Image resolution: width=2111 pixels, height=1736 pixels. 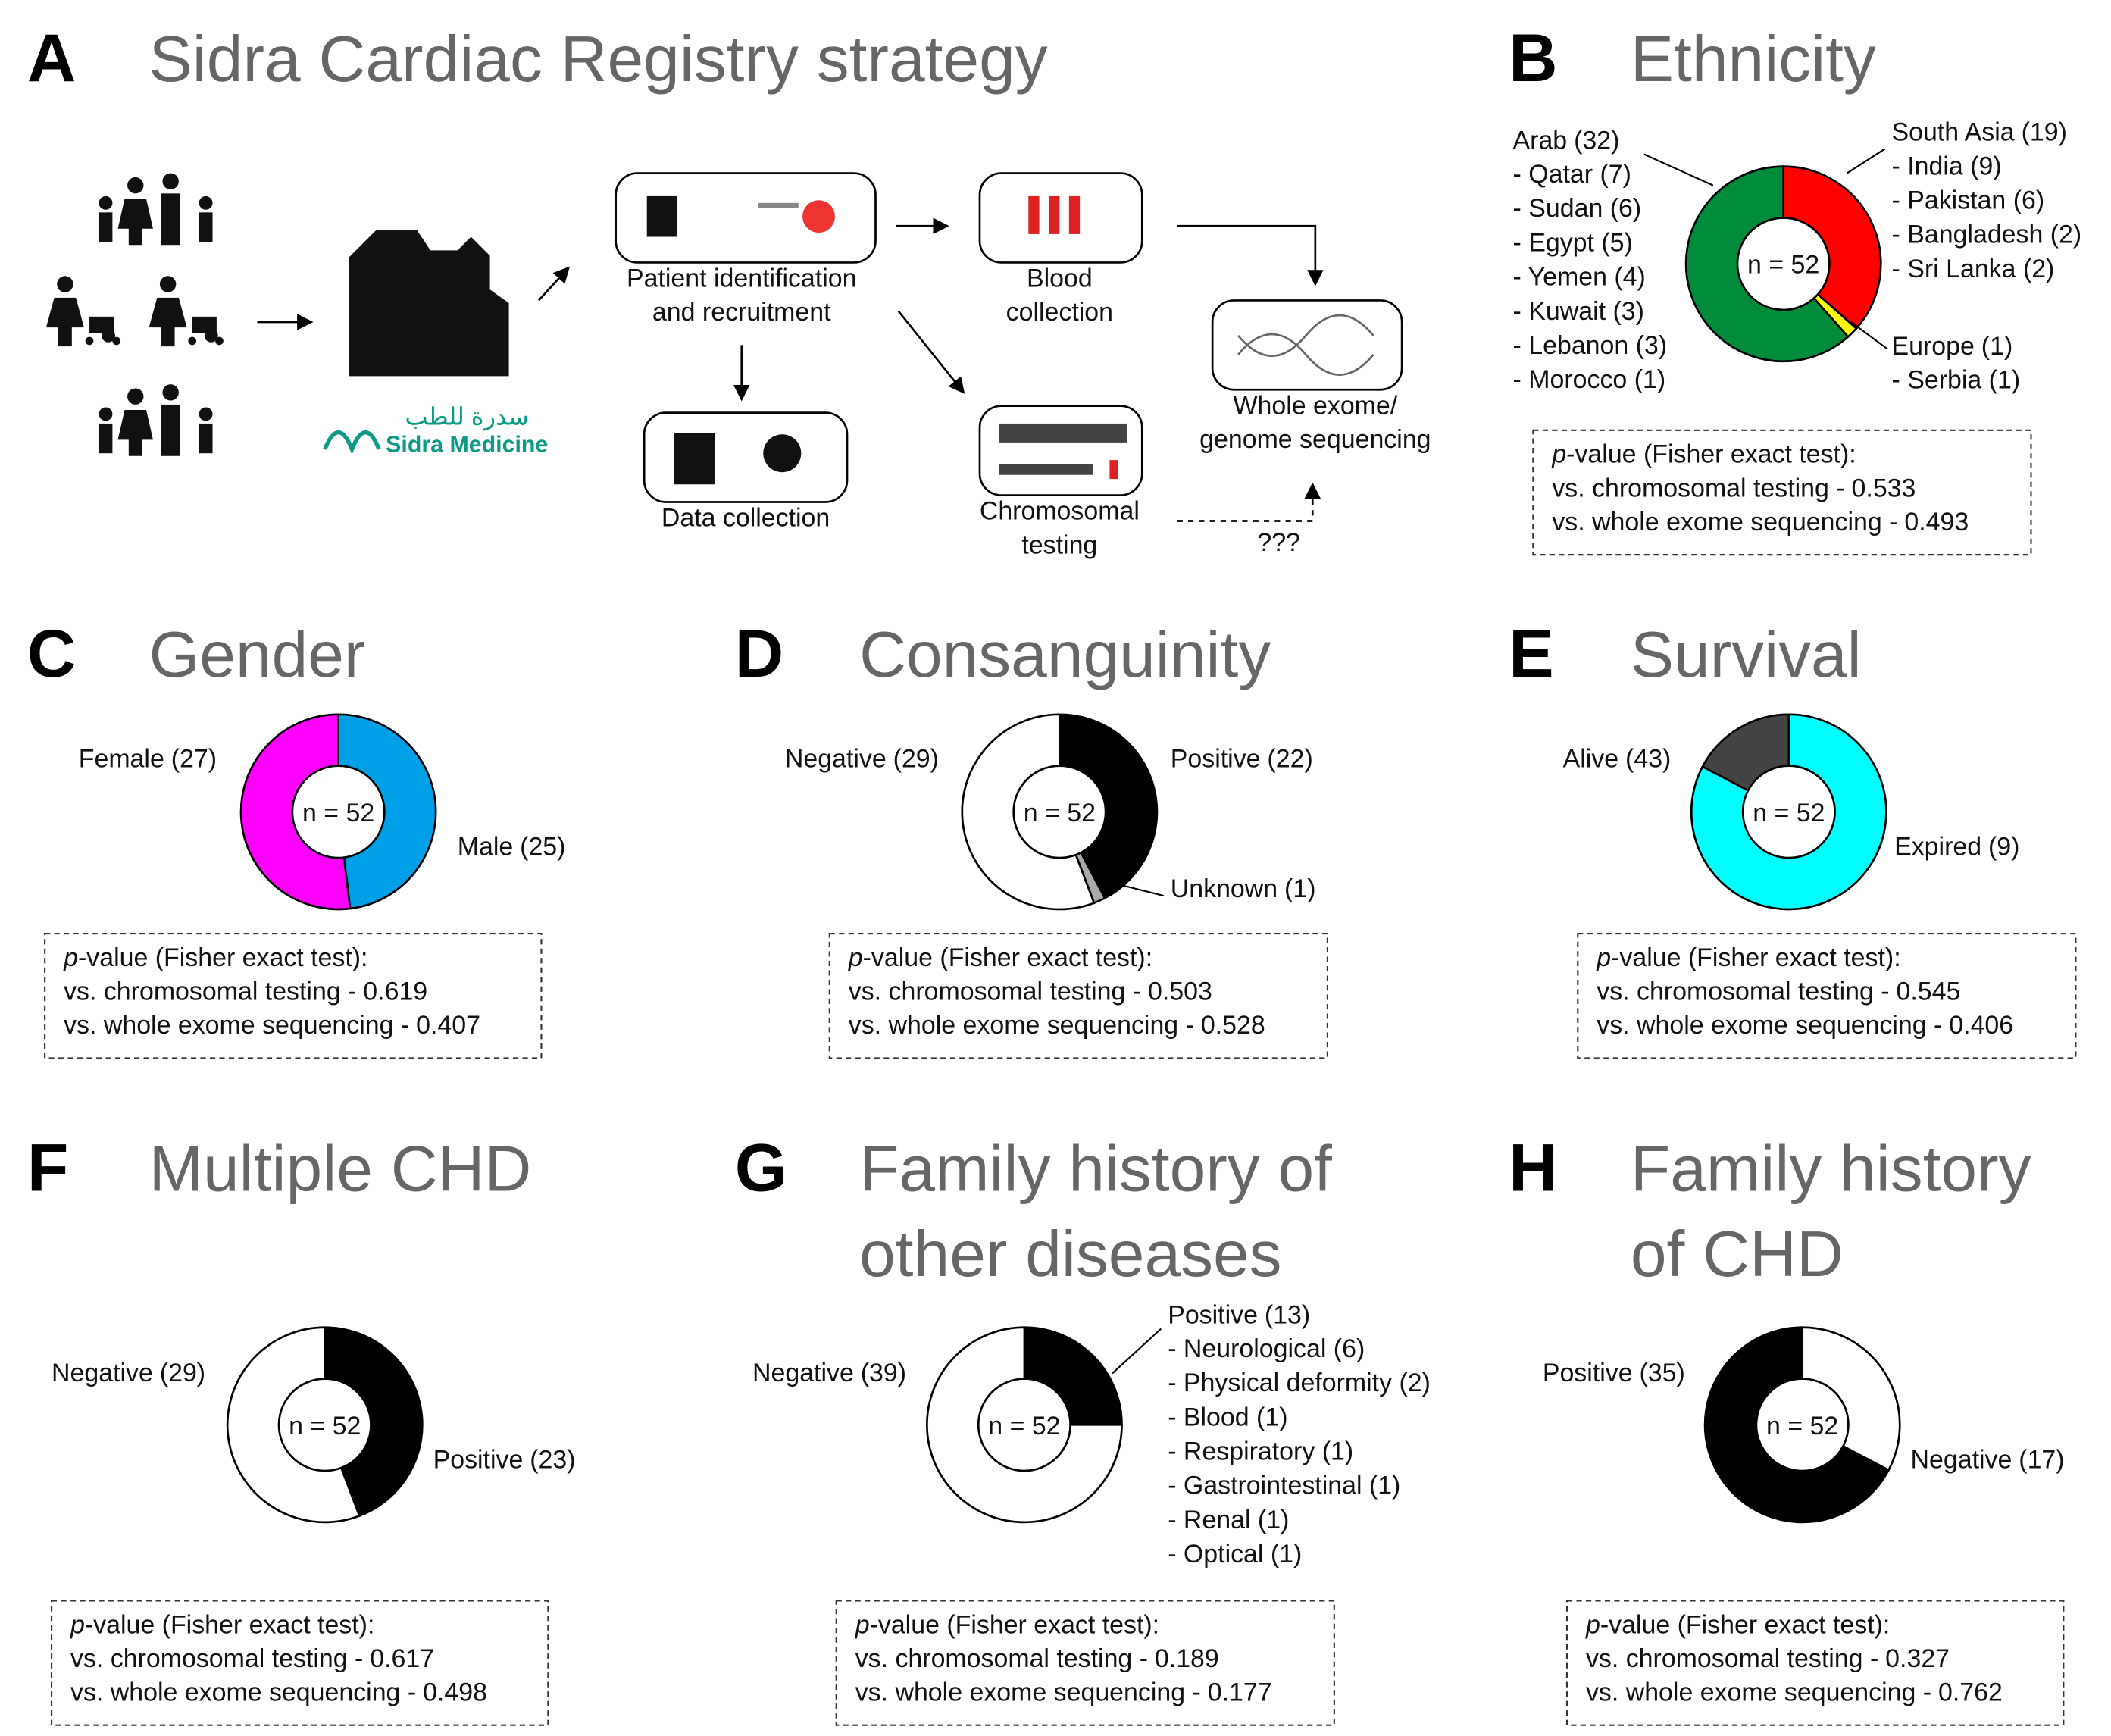 I want to click on stats-line: vs. whole exome sequencing -0.498, so click(x=278, y=1693).